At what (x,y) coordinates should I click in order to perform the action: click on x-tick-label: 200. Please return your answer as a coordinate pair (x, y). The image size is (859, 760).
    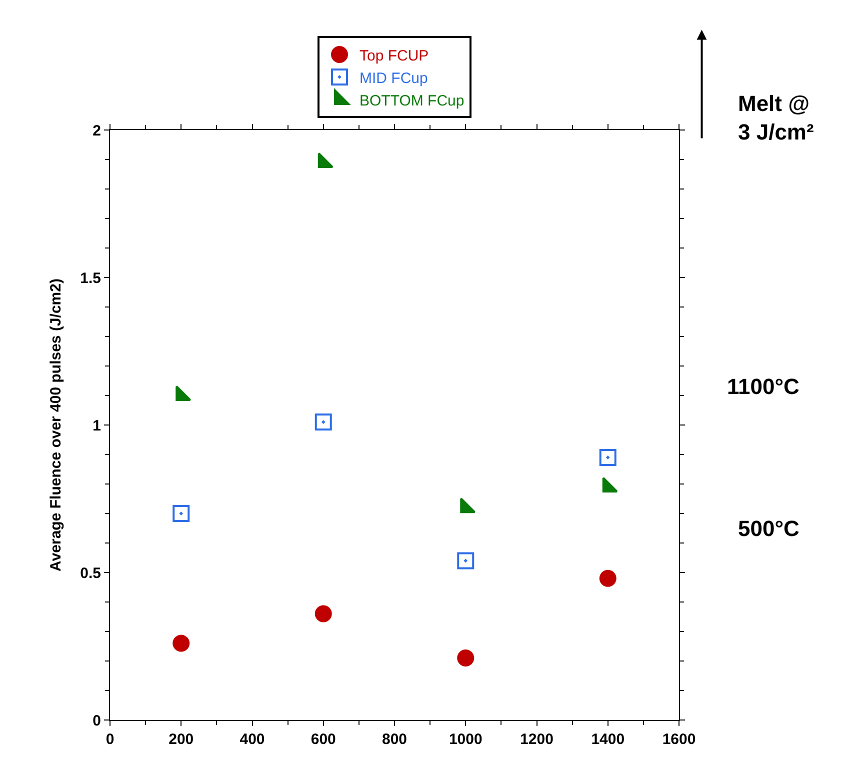
    Looking at the image, I should click on (181, 739).